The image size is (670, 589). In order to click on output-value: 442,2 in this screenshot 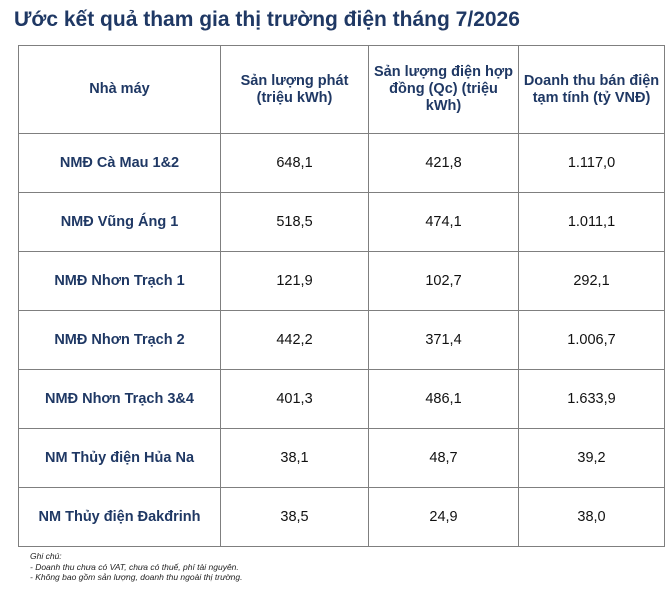, I will do `click(294, 340)`.